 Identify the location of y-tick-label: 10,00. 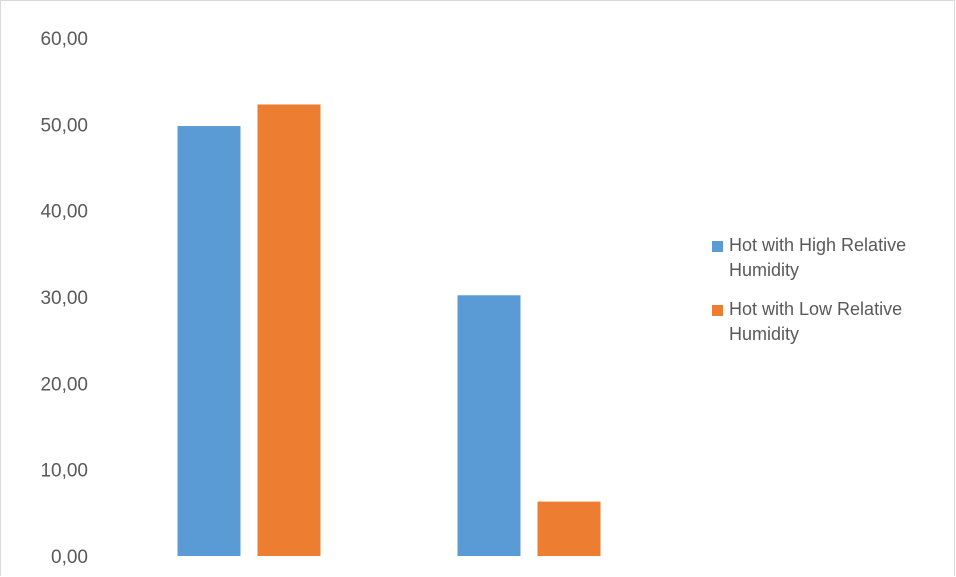
(64, 471).